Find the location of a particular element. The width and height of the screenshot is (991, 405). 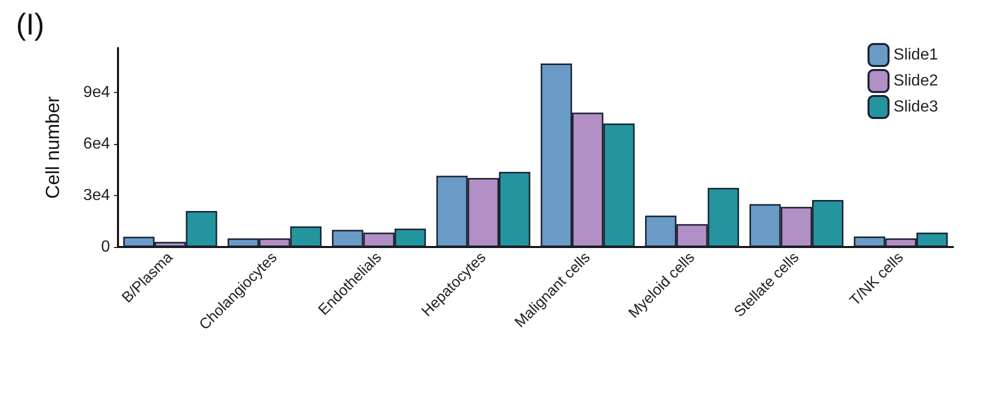

y-tick-label: 9e4 is located at coordinates (96, 93).